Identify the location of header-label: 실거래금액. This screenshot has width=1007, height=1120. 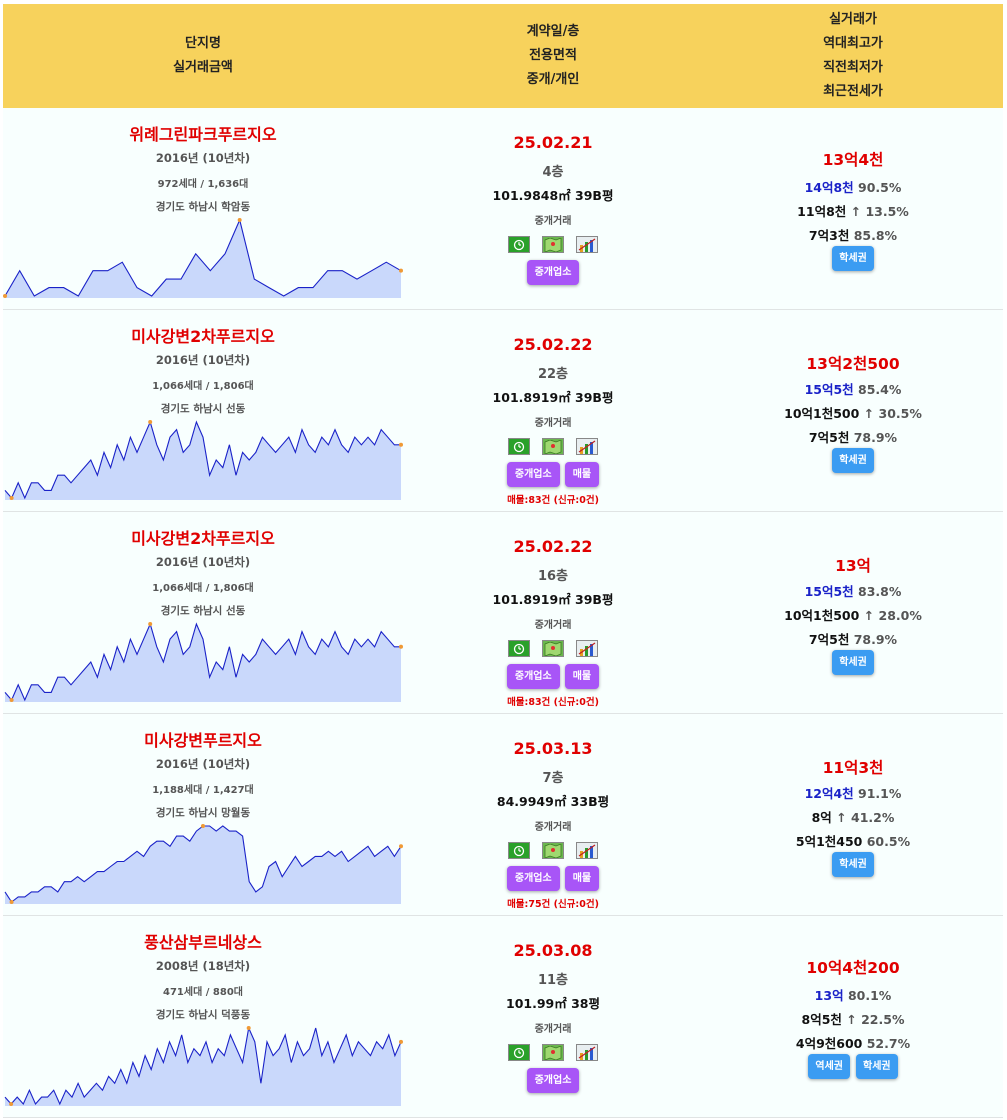
(203, 67).